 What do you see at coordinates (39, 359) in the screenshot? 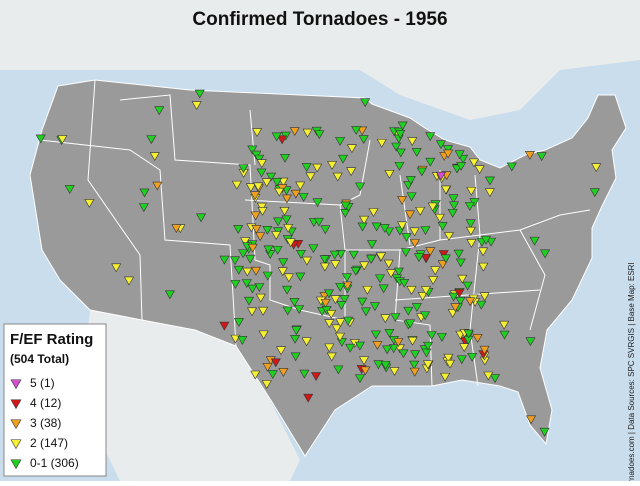
I see `legend-subtitle: (504 Total)` at bounding box center [39, 359].